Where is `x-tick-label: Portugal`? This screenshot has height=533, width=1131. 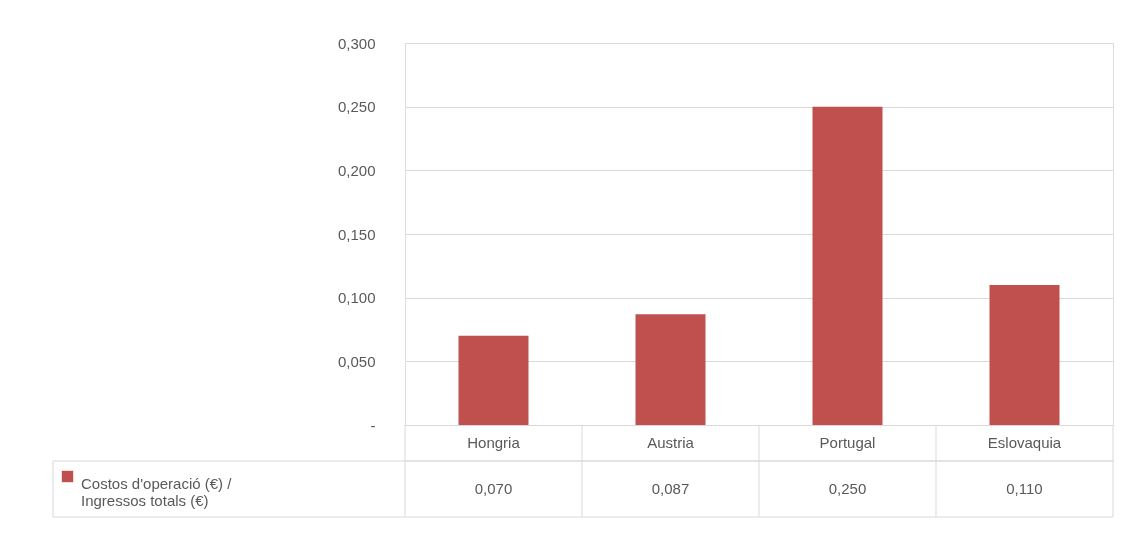 x-tick-label: Portugal is located at coordinates (847, 442).